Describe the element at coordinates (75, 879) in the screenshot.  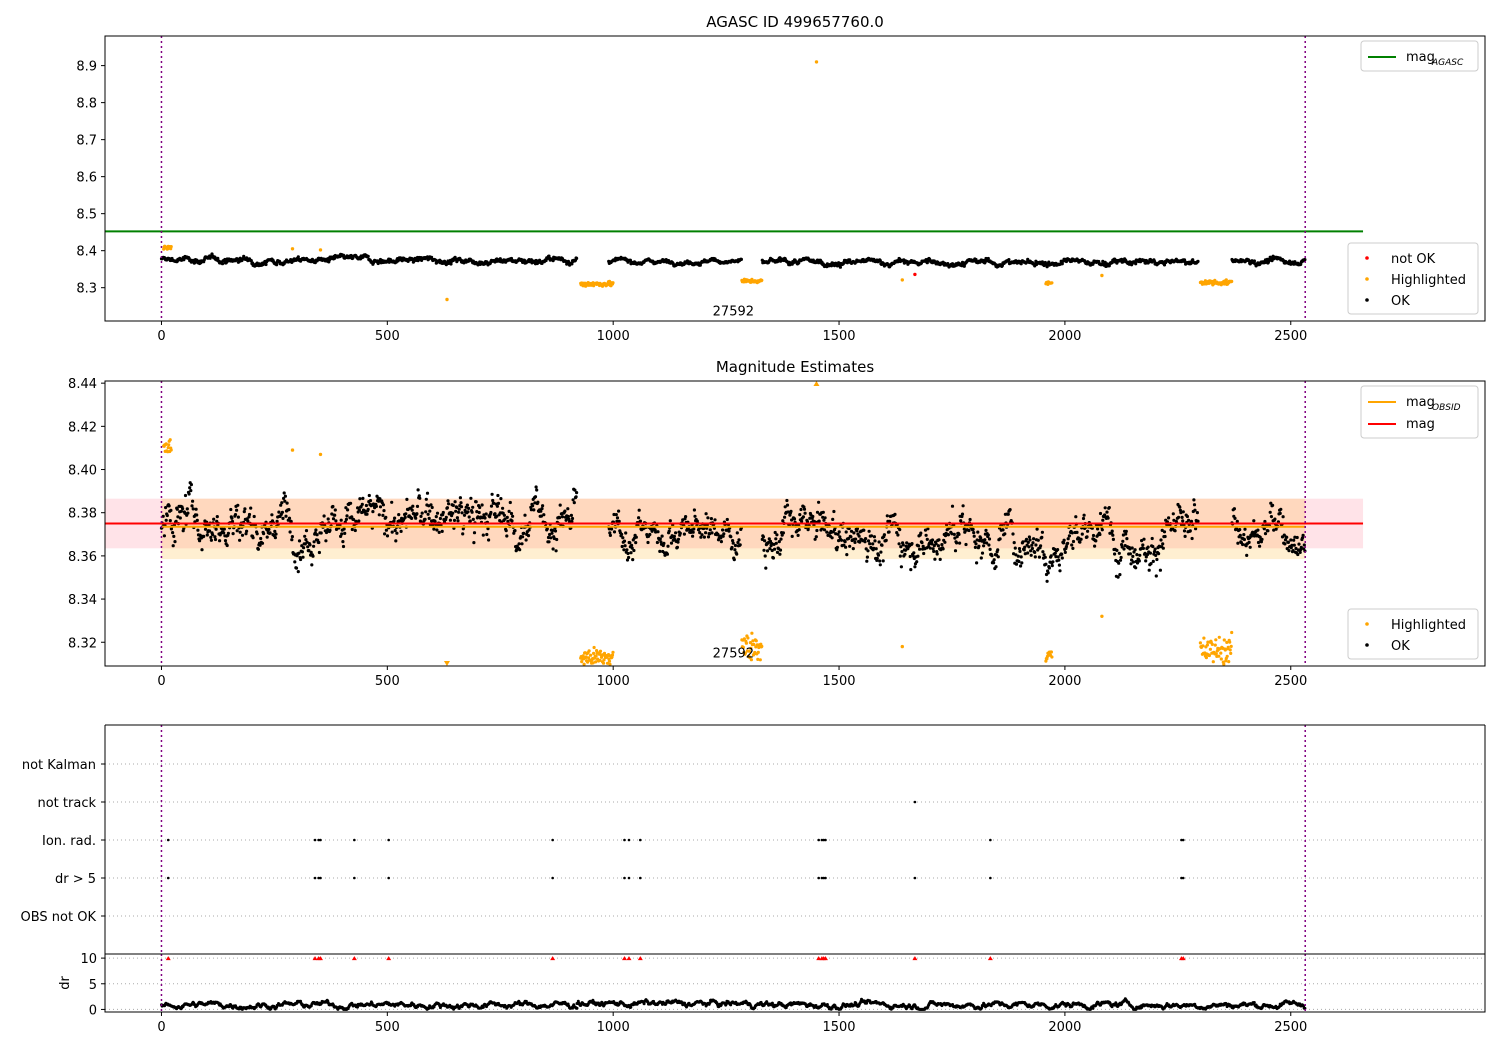
I see `flag-row-label: dr > 5` at that location.